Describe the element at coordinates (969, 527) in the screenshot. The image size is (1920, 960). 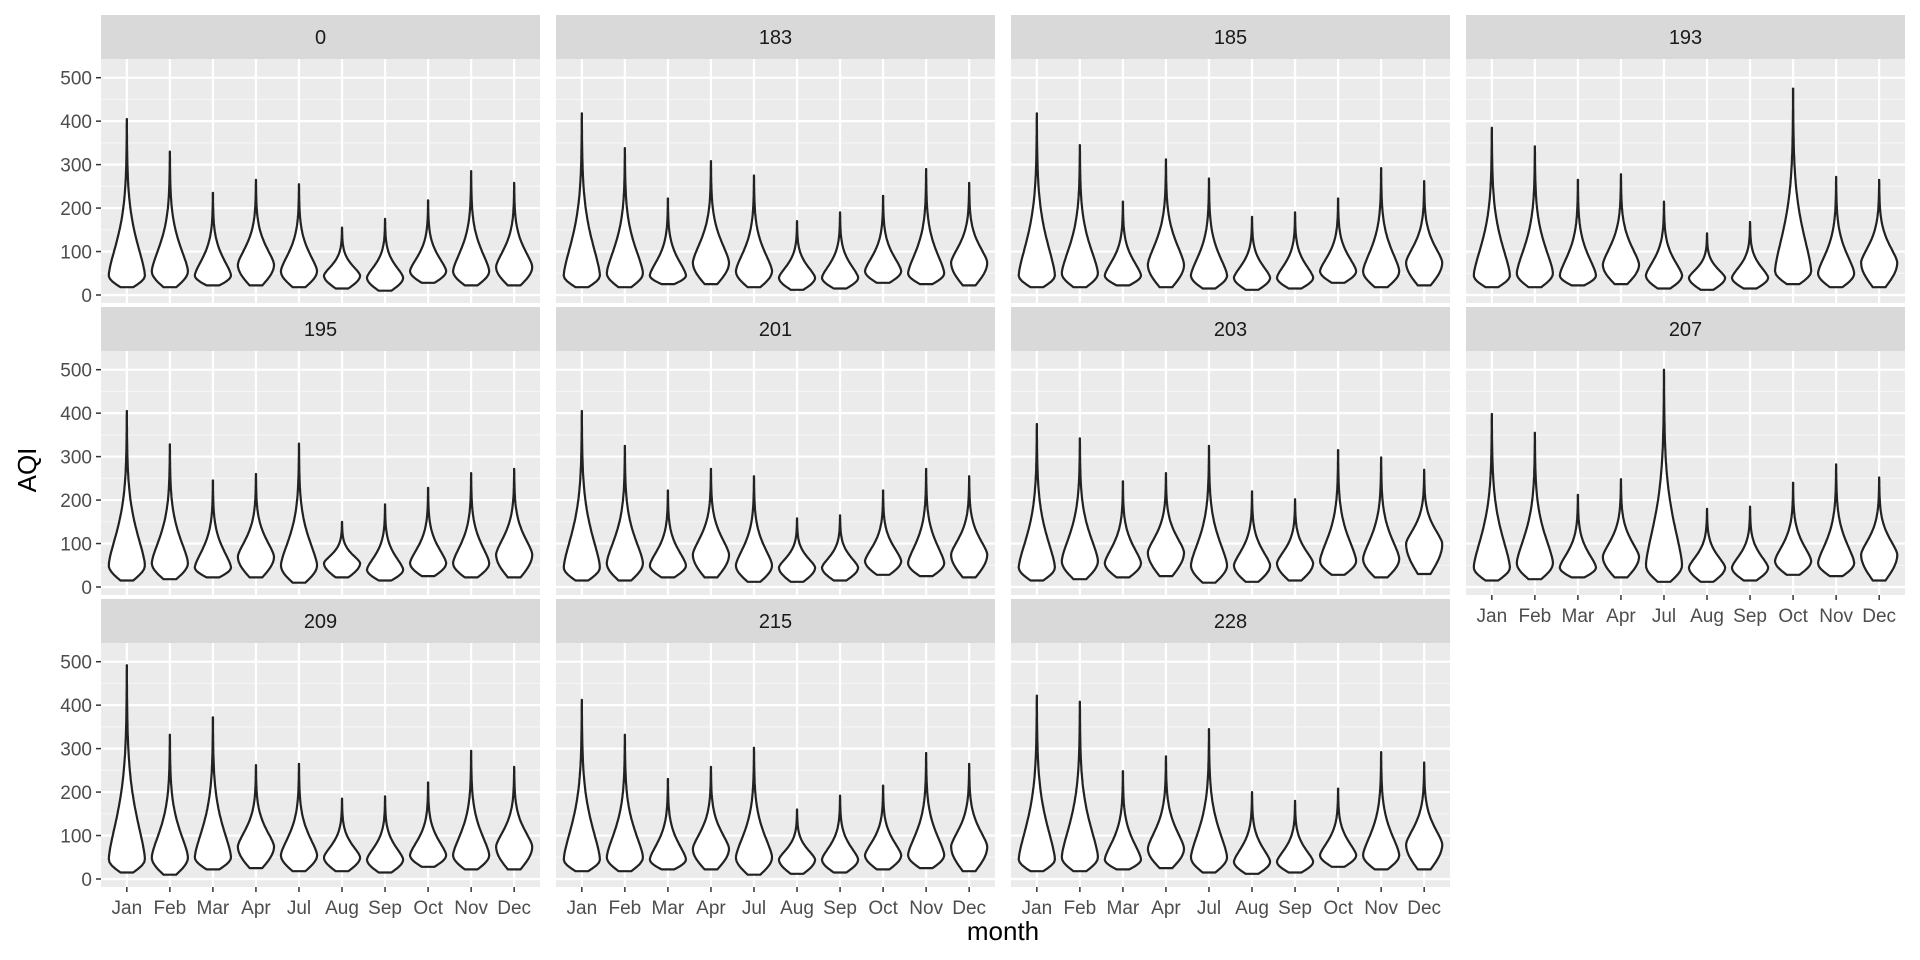
I see `violin-201-Dec` at that location.